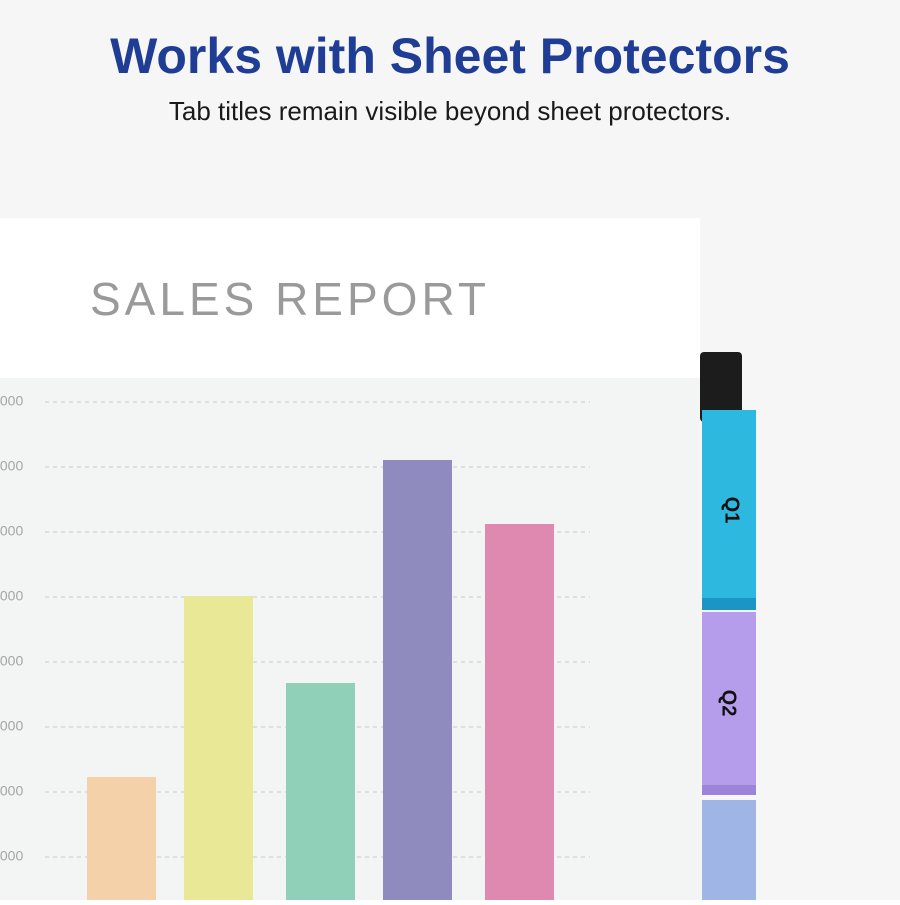 Image resolution: width=900 pixels, height=905 pixels. What do you see at coordinates (450, 56) in the screenshot?
I see `headline: Works with Sheet Protectors` at bounding box center [450, 56].